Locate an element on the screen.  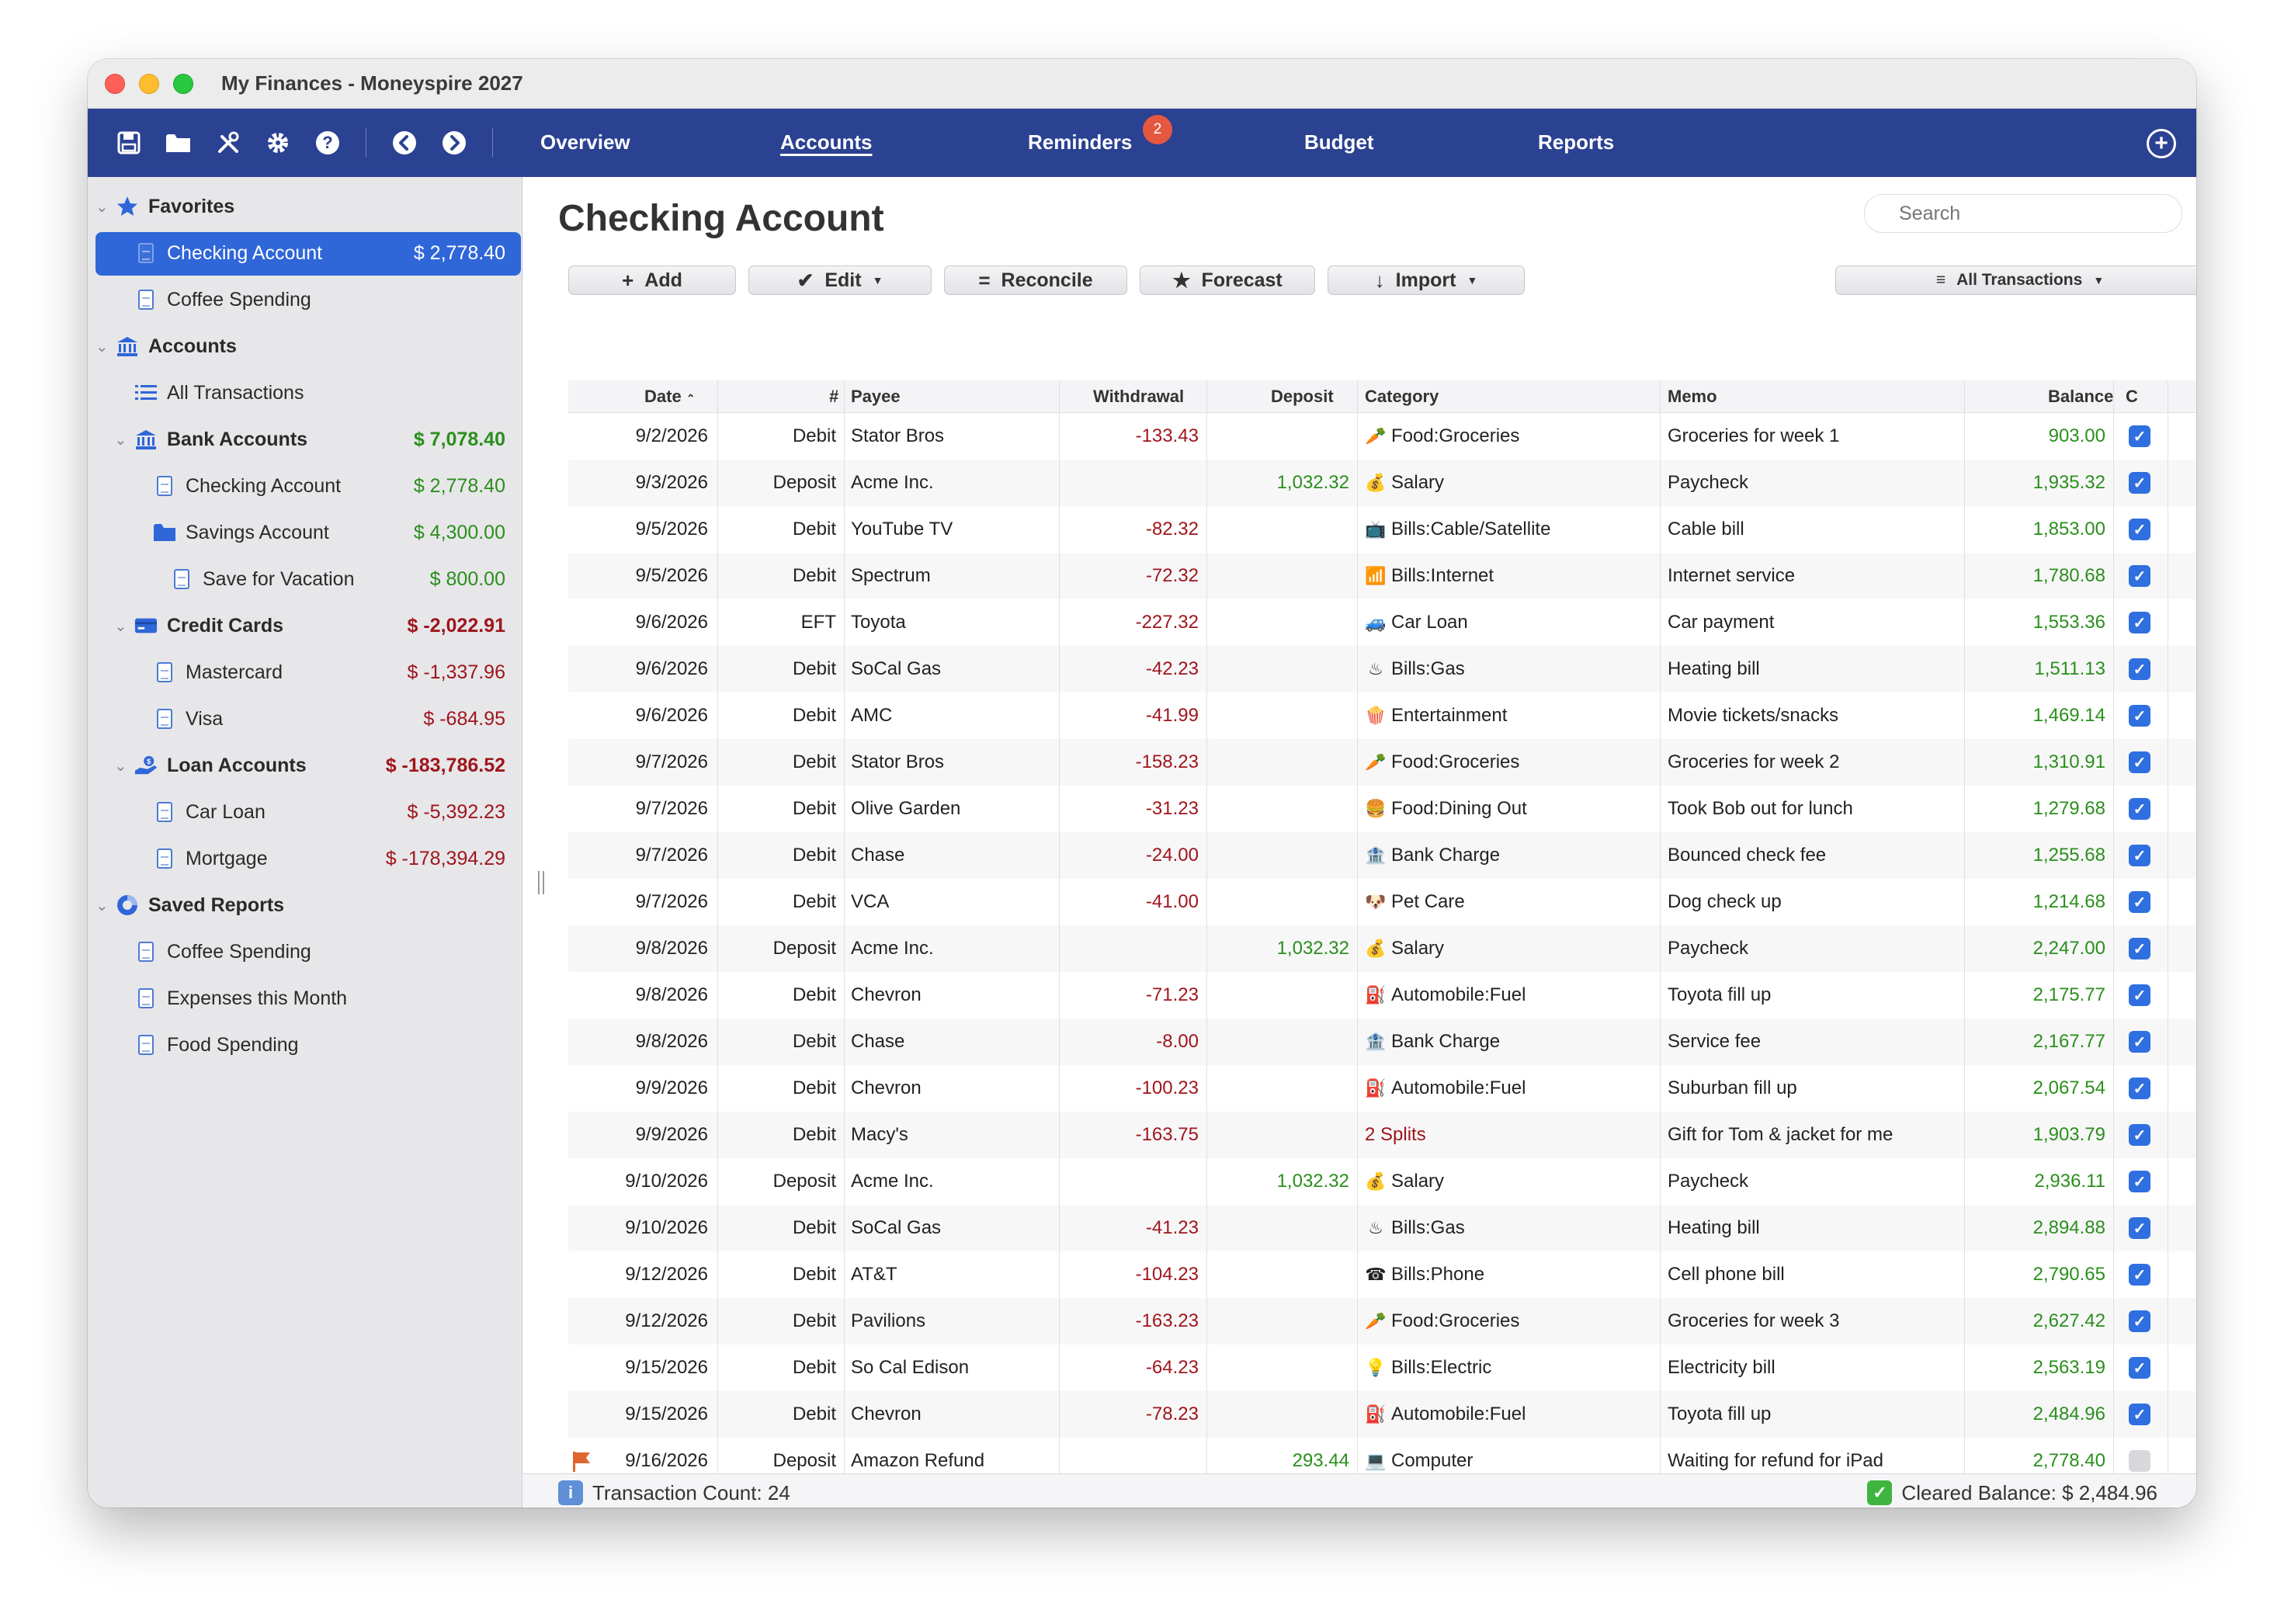
sidebar-item-report-expenses-this-month: Expenses this Month is located at coordinates (305, 998).